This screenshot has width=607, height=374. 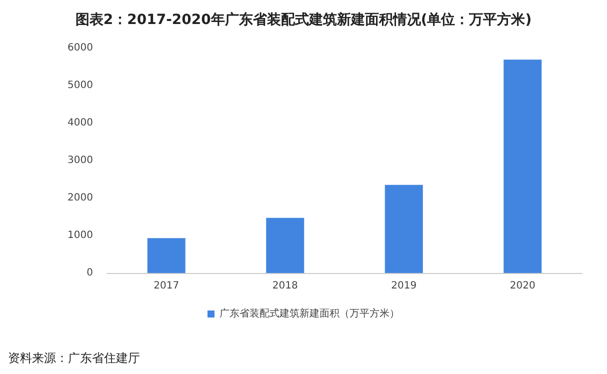 What do you see at coordinates (404, 286) in the screenshot?
I see `x-tick-label: 2019` at bounding box center [404, 286].